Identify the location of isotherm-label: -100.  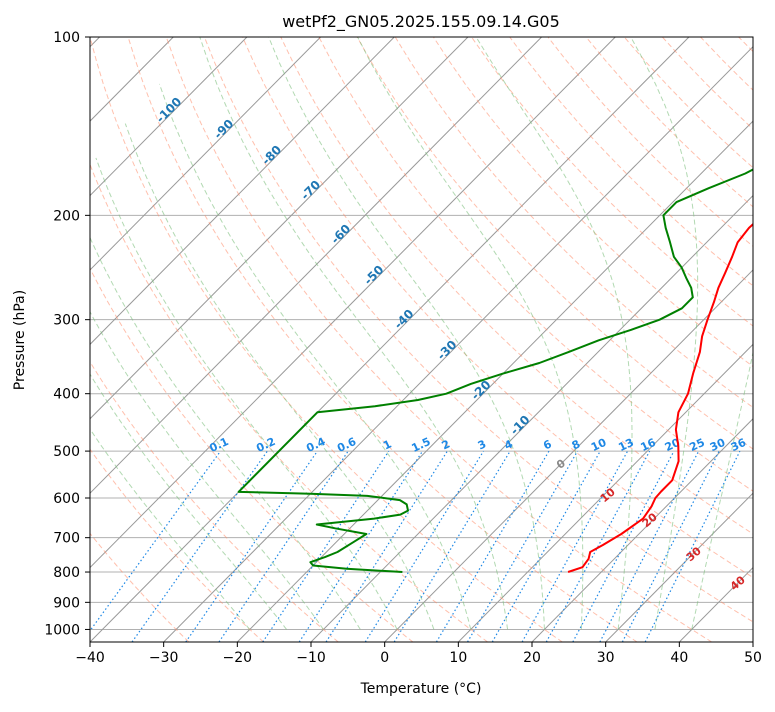
(168, 110).